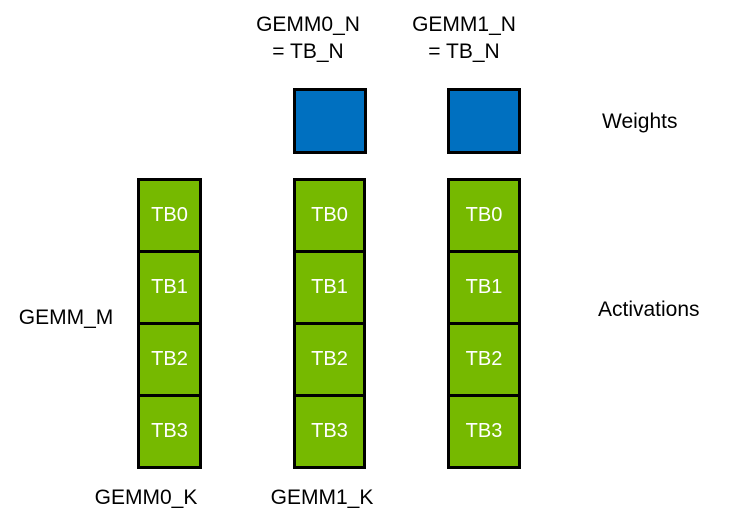  What do you see at coordinates (464, 51) in the screenshot?
I see `gemm1-n-header-line2: = TB_N` at bounding box center [464, 51].